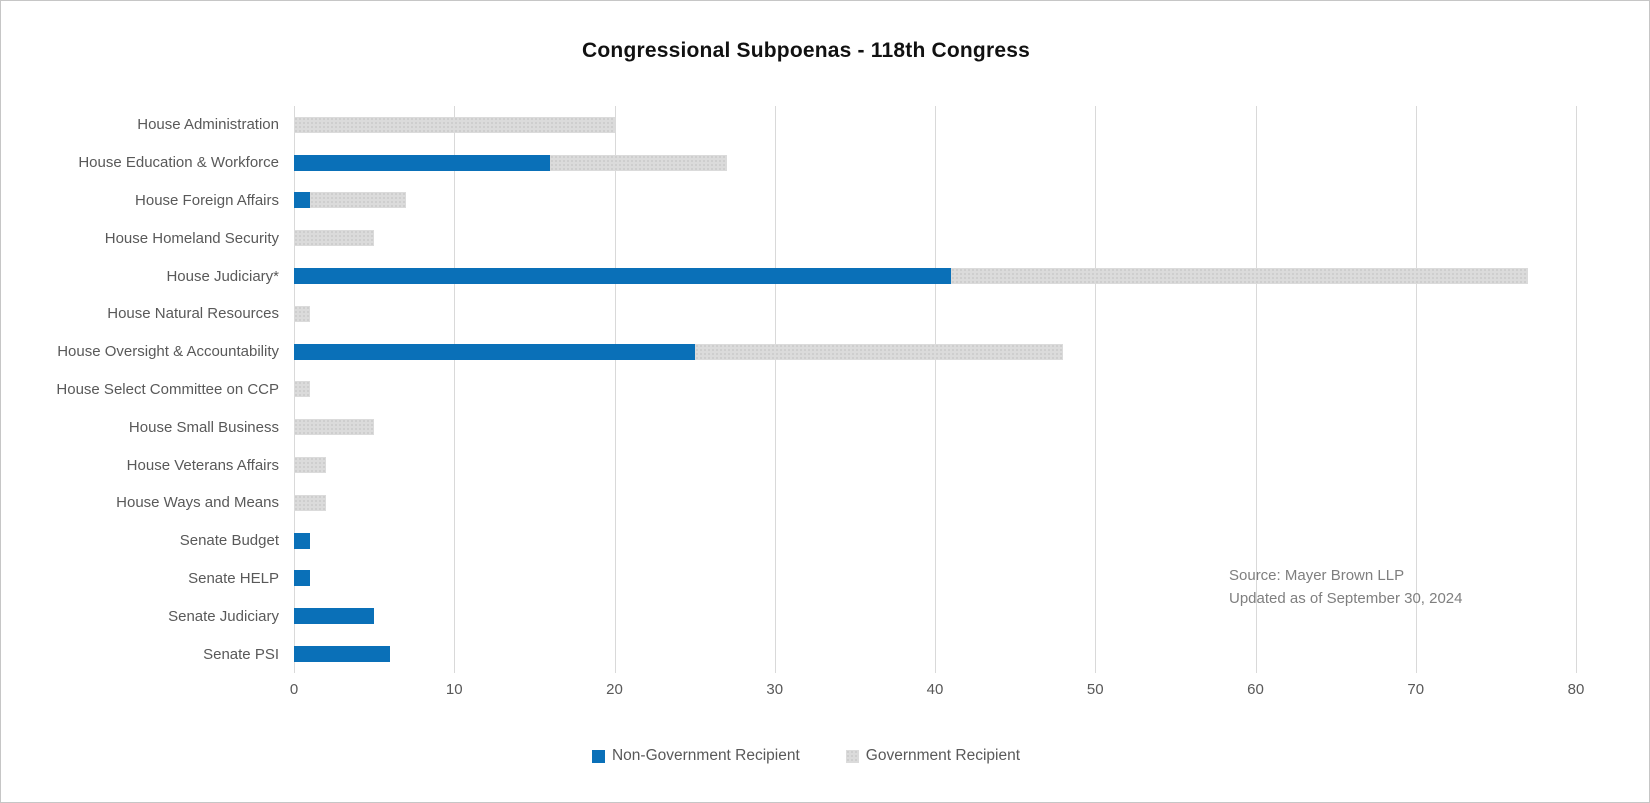 This screenshot has height=803, width=1650. What do you see at coordinates (202, 465) in the screenshot?
I see `category-label: House Veterans Affairs` at bounding box center [202, 465].